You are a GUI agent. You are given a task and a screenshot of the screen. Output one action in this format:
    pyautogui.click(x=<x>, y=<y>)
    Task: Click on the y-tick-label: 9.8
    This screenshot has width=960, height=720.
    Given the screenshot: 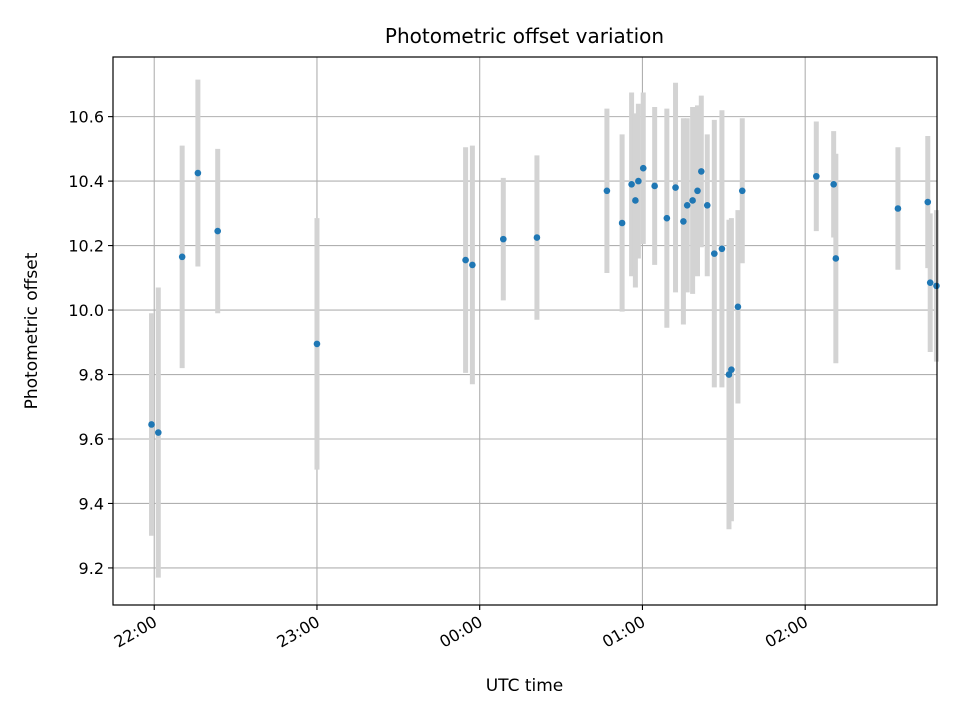 What is the action you would take?
    pyautogui.click(x=91, y=375)
    